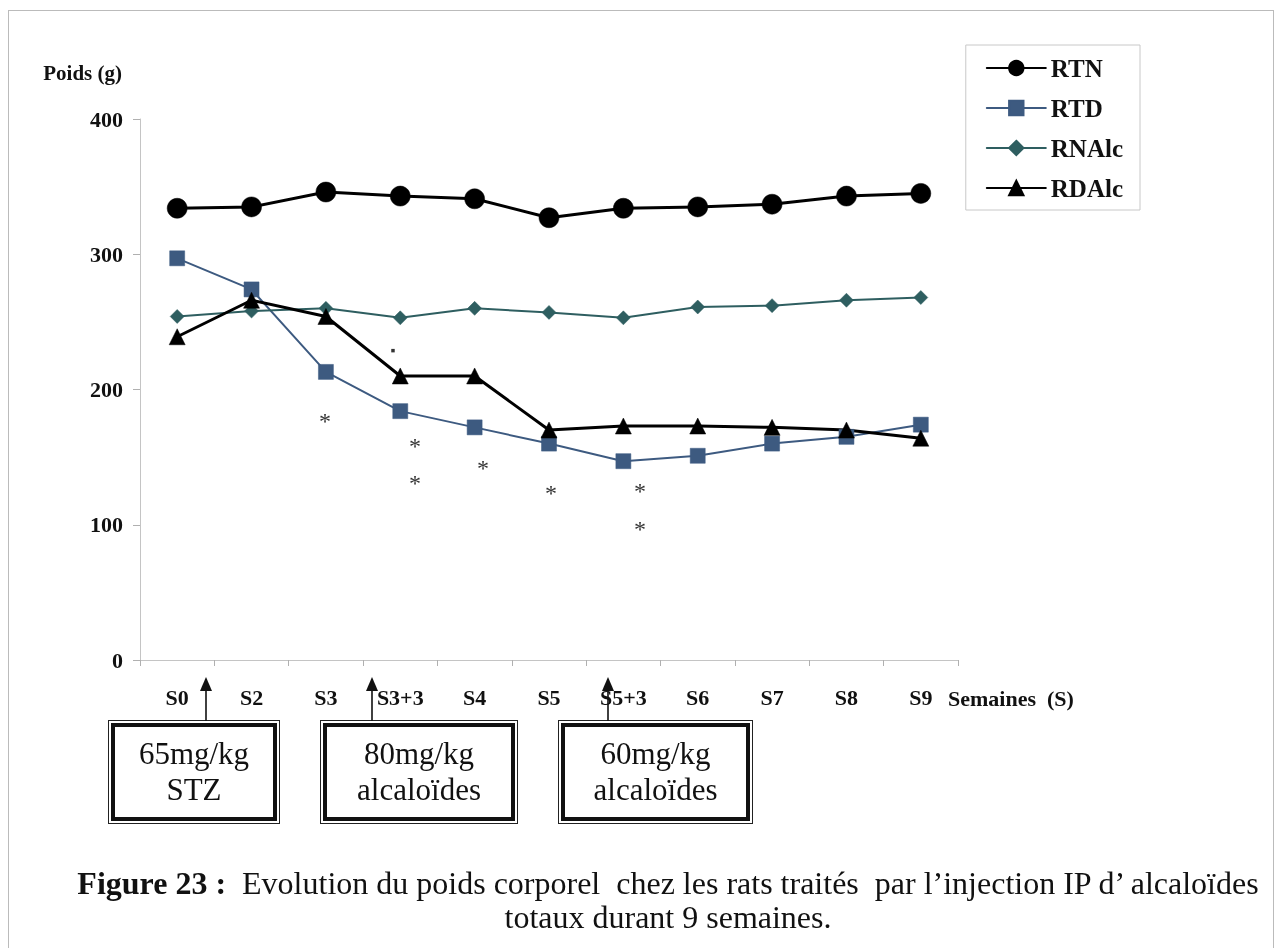  Describe the element at coordinates (393, 350) in the screenshot. I see `annotation: ▪` at that location.